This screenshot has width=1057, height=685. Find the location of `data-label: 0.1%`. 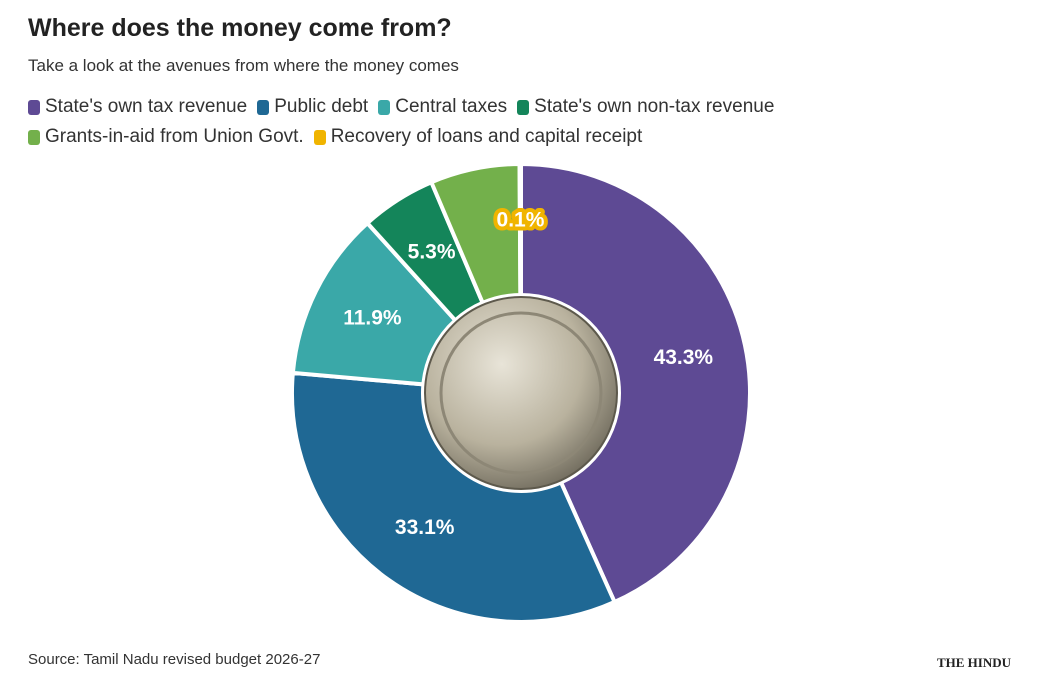

data-label: 0.1% is located at coordinates (521, 220).